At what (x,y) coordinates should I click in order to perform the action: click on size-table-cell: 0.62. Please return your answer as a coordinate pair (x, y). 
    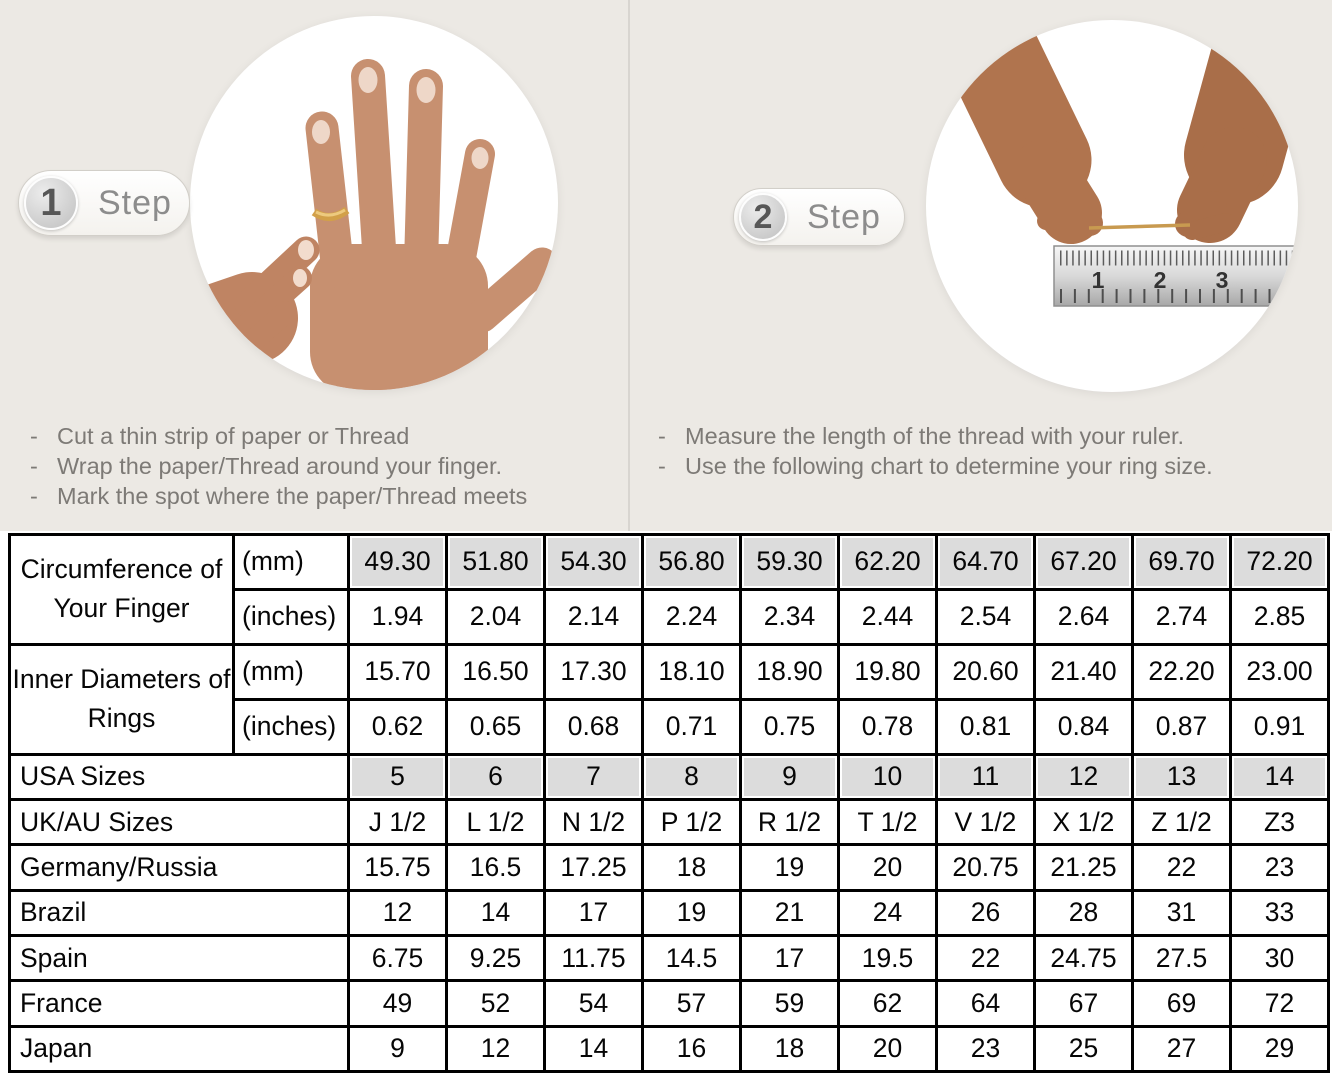
    Looking at the image, I should click on (397, 726).